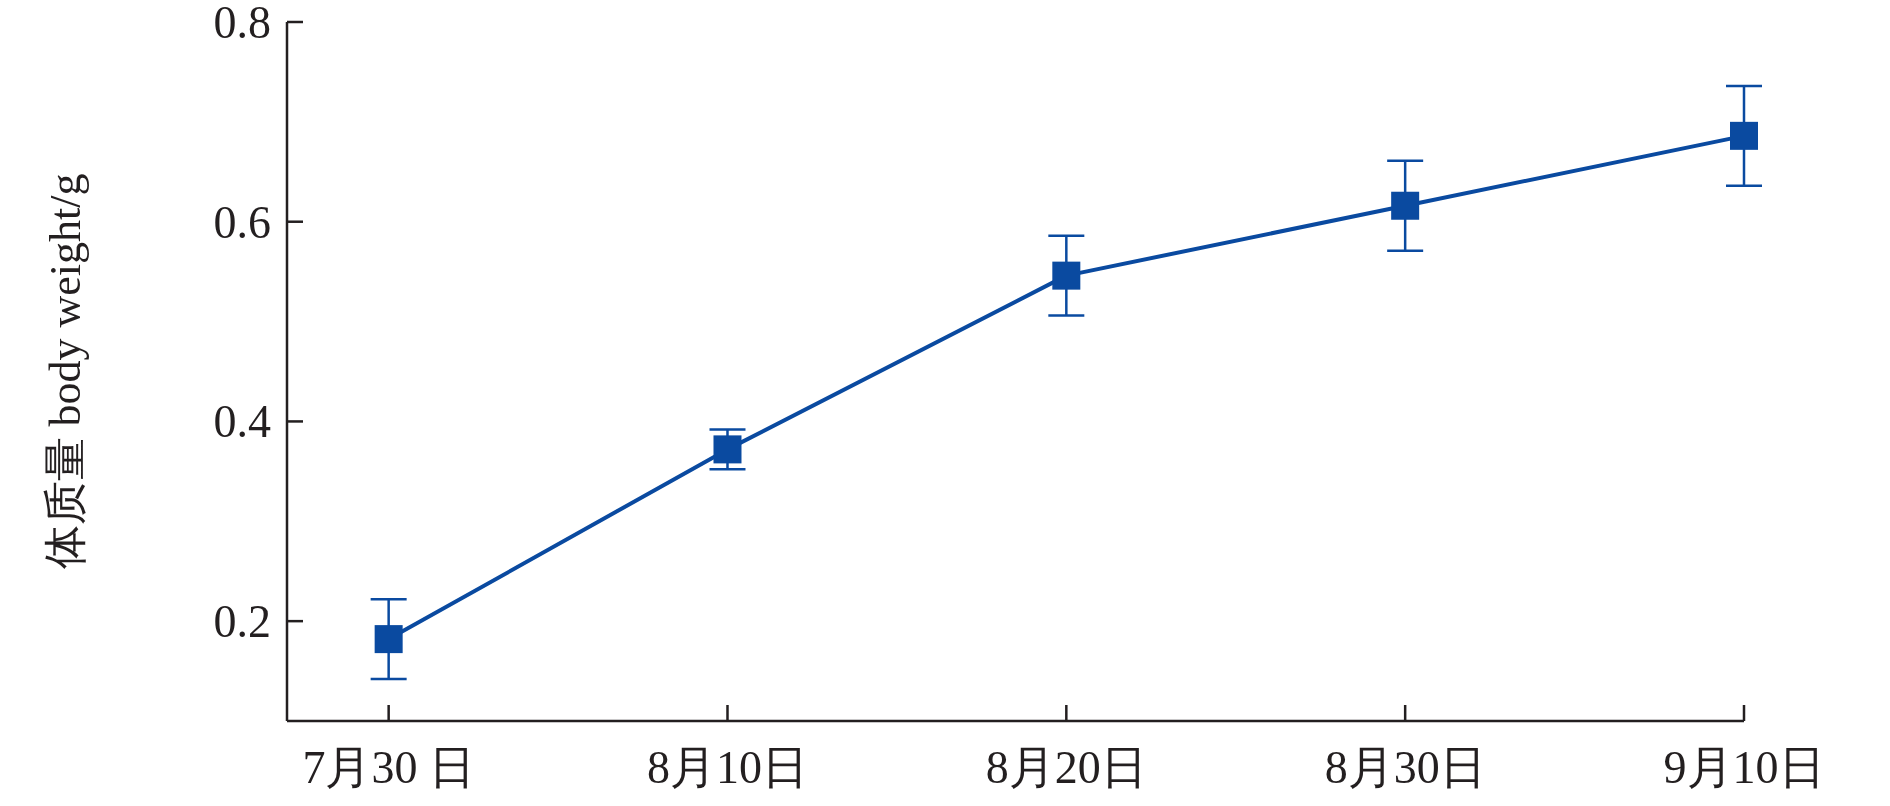  What do you see at coordinates (1405, 767) in the screenshot?
I see `x-tick-label: 8月30日` at bounding box center [1405, 767].